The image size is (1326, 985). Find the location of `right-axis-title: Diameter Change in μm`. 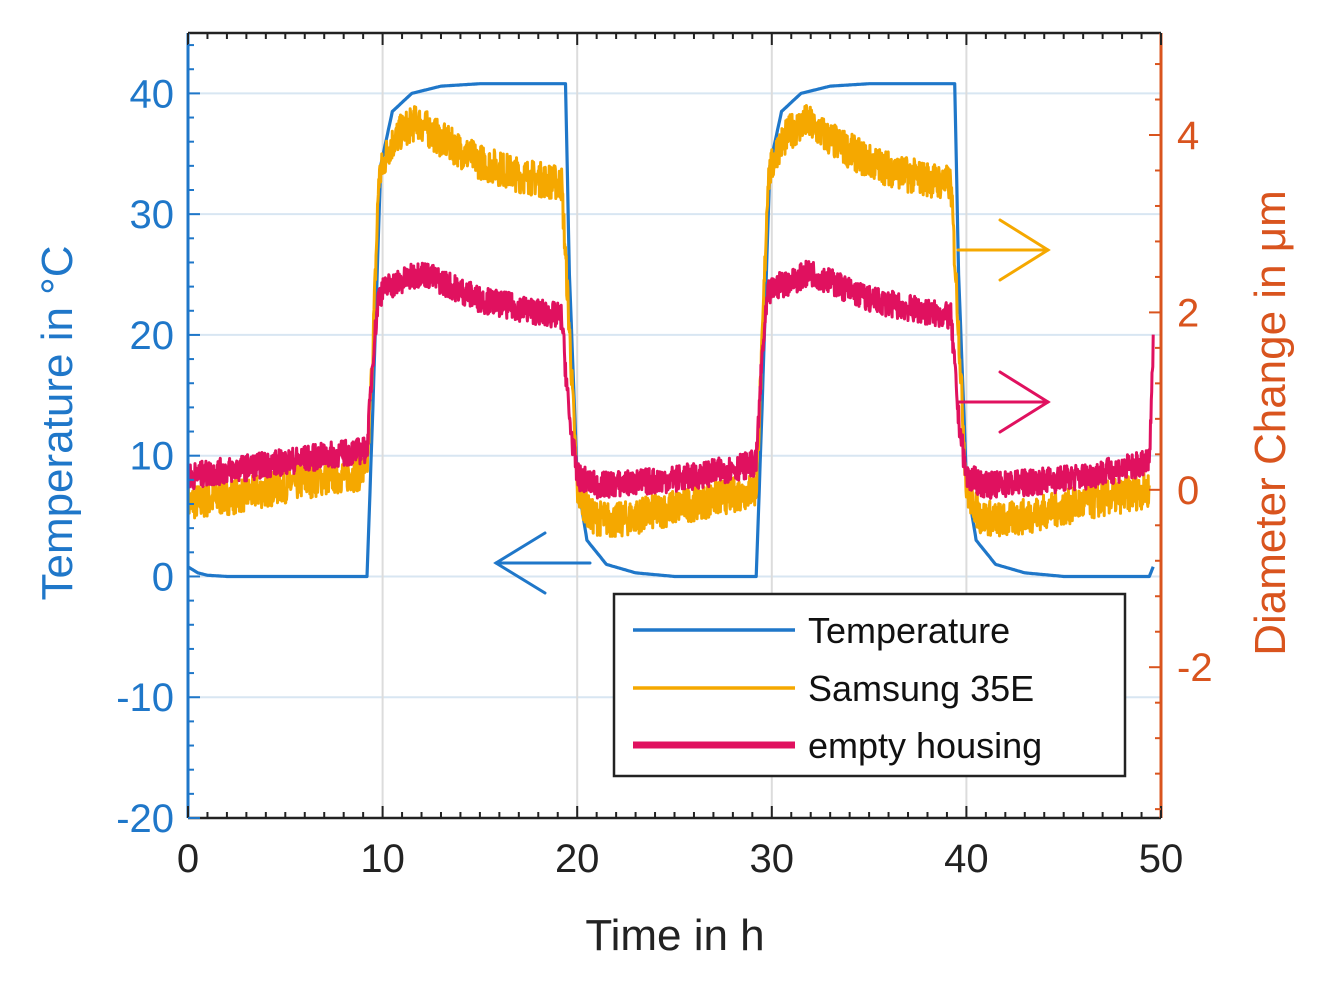

right-axis-title: Diameter Change in μm is located at coordinates (1270, 423).